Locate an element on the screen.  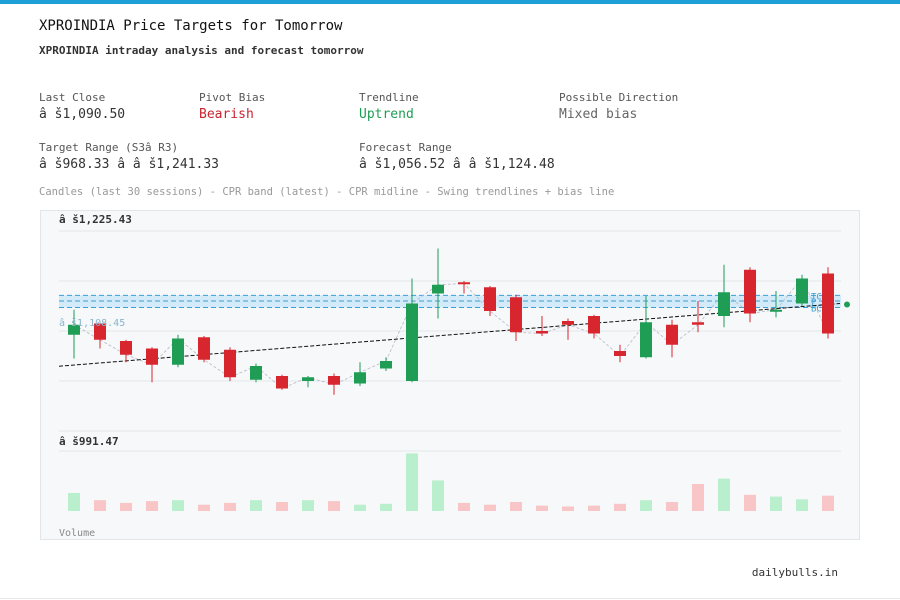
y-bottom-label: â š991.47 is located at coordinates (89, 441).